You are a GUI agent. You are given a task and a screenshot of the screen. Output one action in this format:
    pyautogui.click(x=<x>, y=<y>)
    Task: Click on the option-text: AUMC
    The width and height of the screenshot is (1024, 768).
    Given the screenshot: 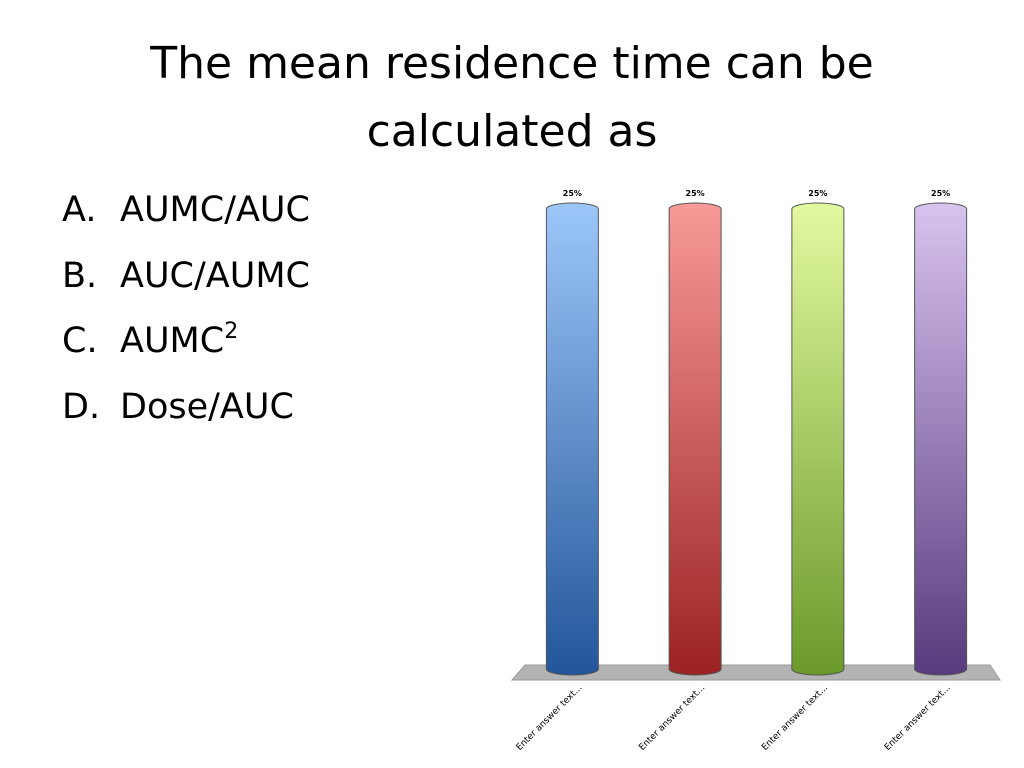 What is the action you would take?
    pyautogui.click(x=172, y=341)
    